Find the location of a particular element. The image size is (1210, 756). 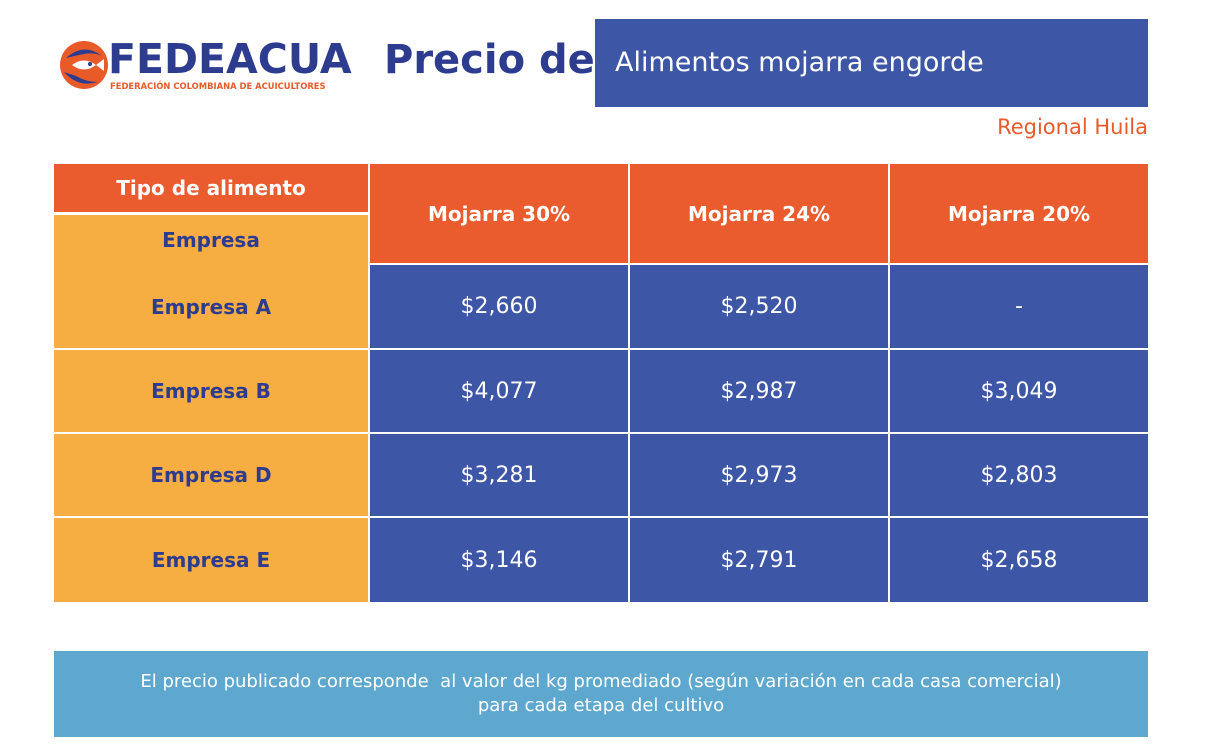

header-divider is located at coordinates (211, 213).